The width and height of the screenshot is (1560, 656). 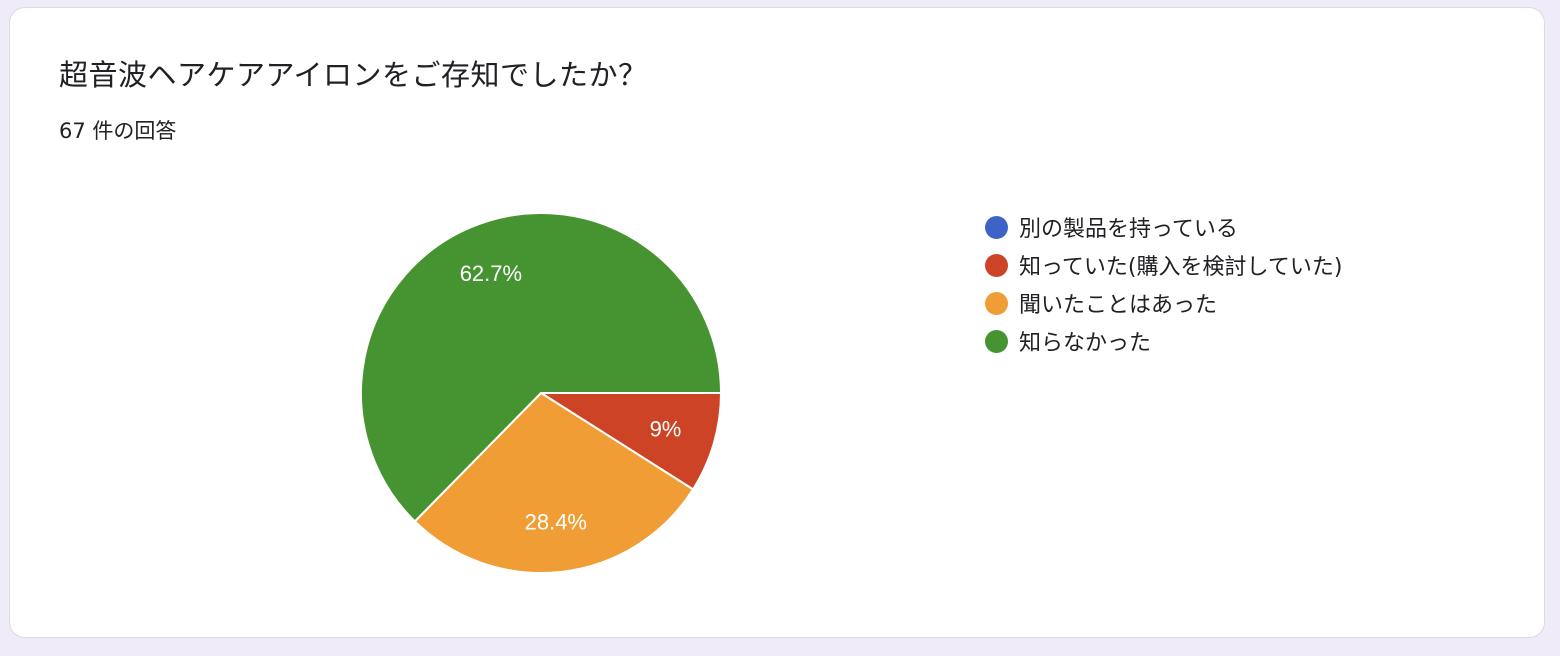 What do you see at coordinates (1085, 343) in the screenshot?
I see `legend-label-3: 知らなかった` at bounding box center [1085, 343].